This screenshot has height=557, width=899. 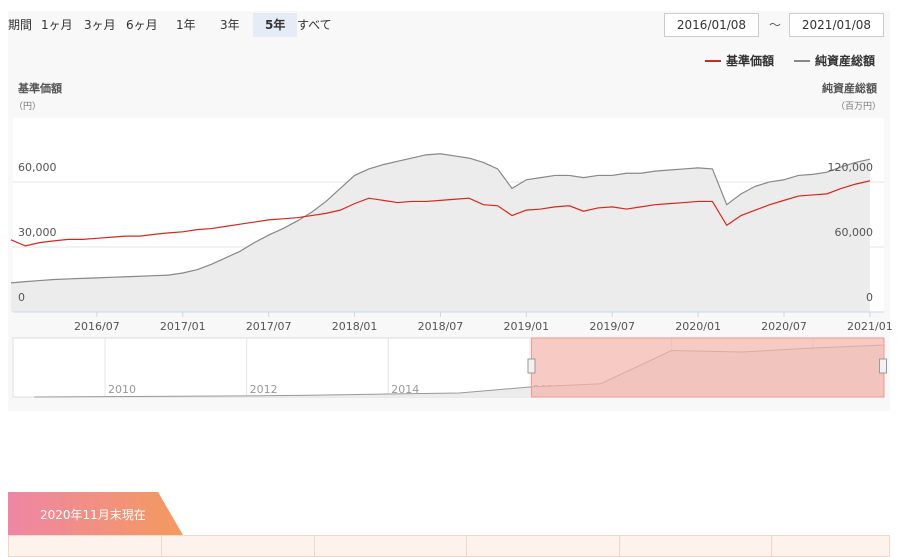 I want to click on x-tick-label: 2017/01, so click(x=183, y=326).